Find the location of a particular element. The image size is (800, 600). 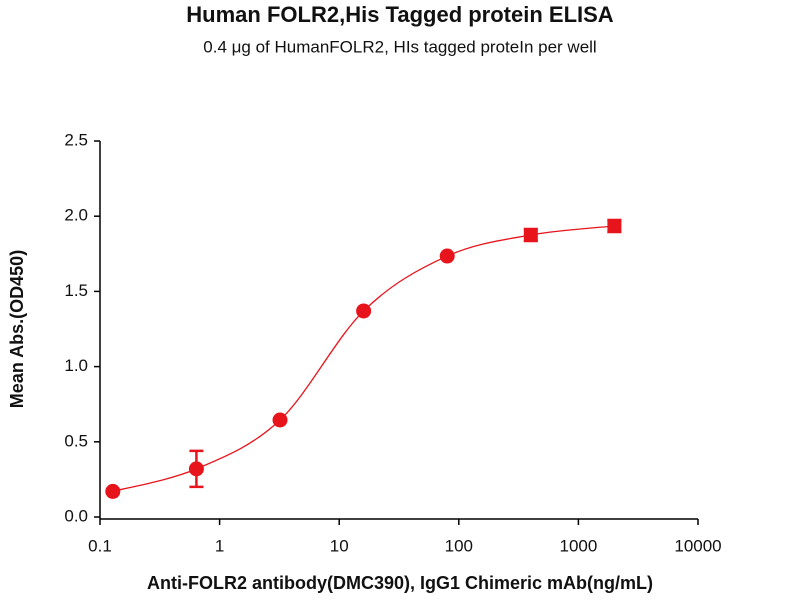

x-tick-label: 10000 is located at coordinates (697, 545).